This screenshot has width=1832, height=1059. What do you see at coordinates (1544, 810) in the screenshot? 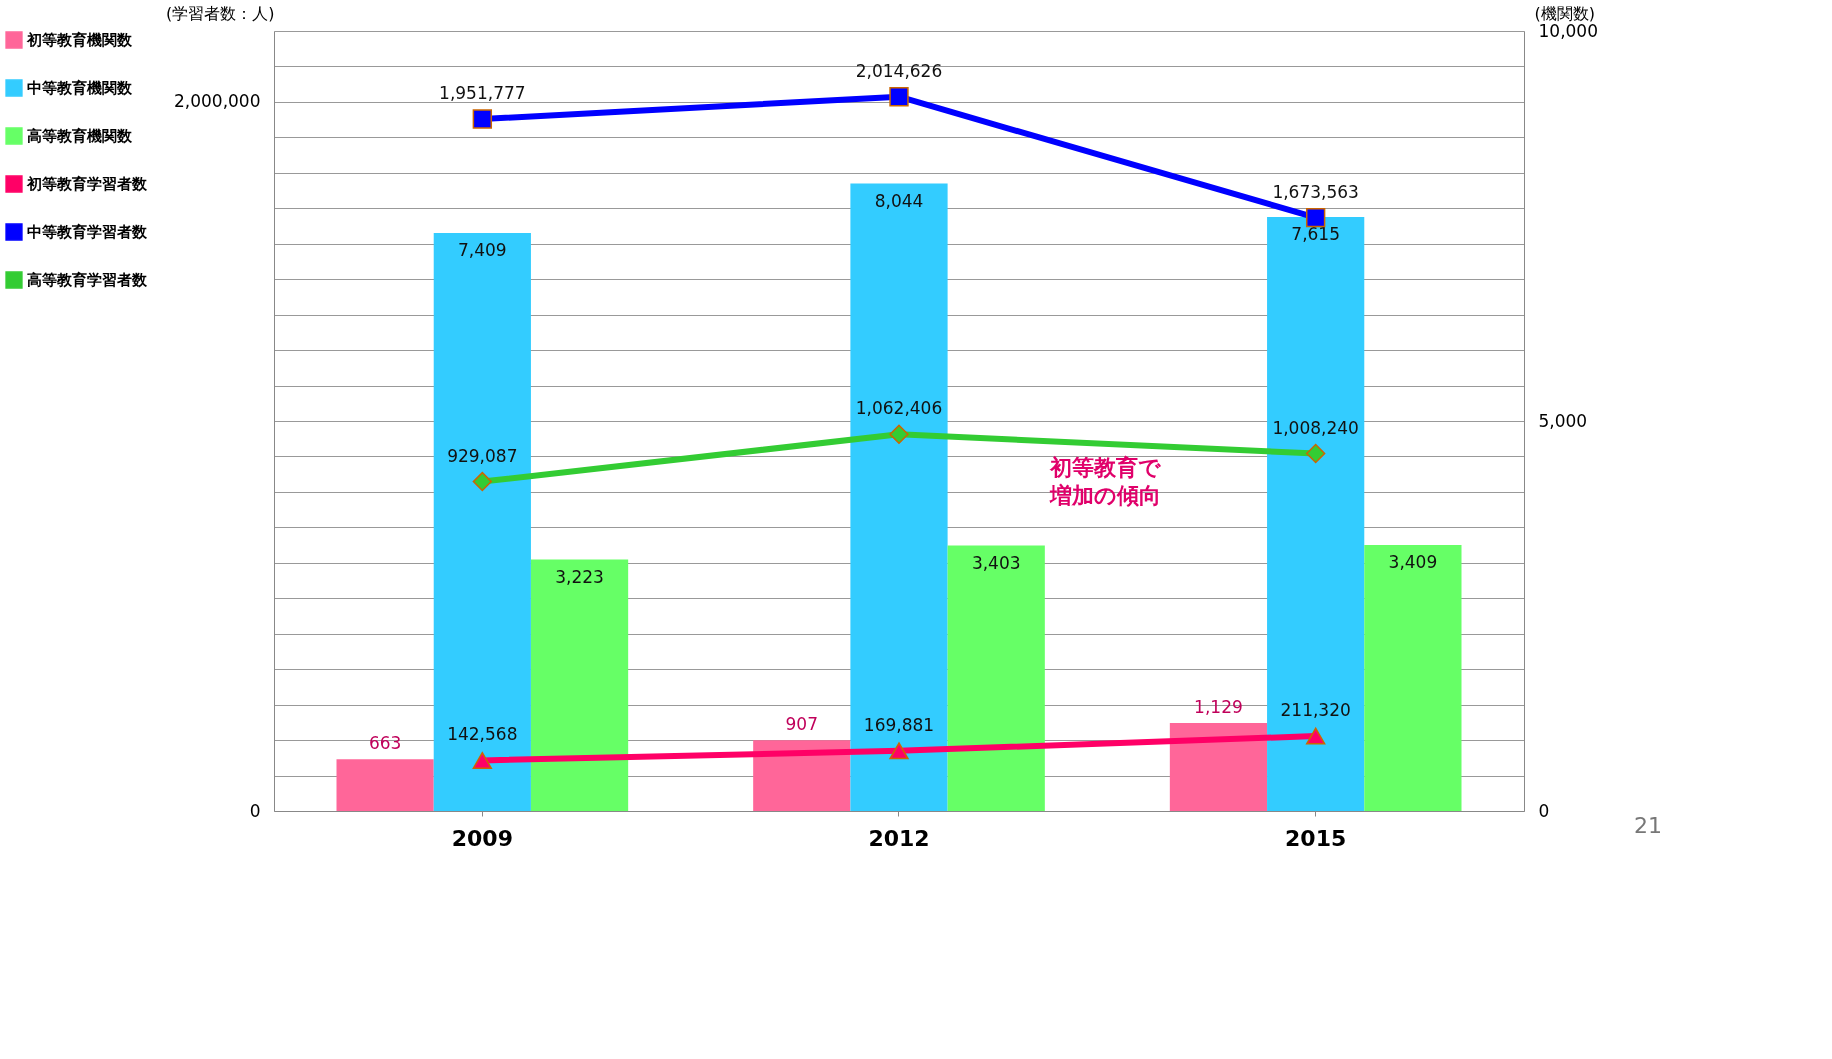
I see `y2-tick-label: 0` at bounding box center [1544, 810].